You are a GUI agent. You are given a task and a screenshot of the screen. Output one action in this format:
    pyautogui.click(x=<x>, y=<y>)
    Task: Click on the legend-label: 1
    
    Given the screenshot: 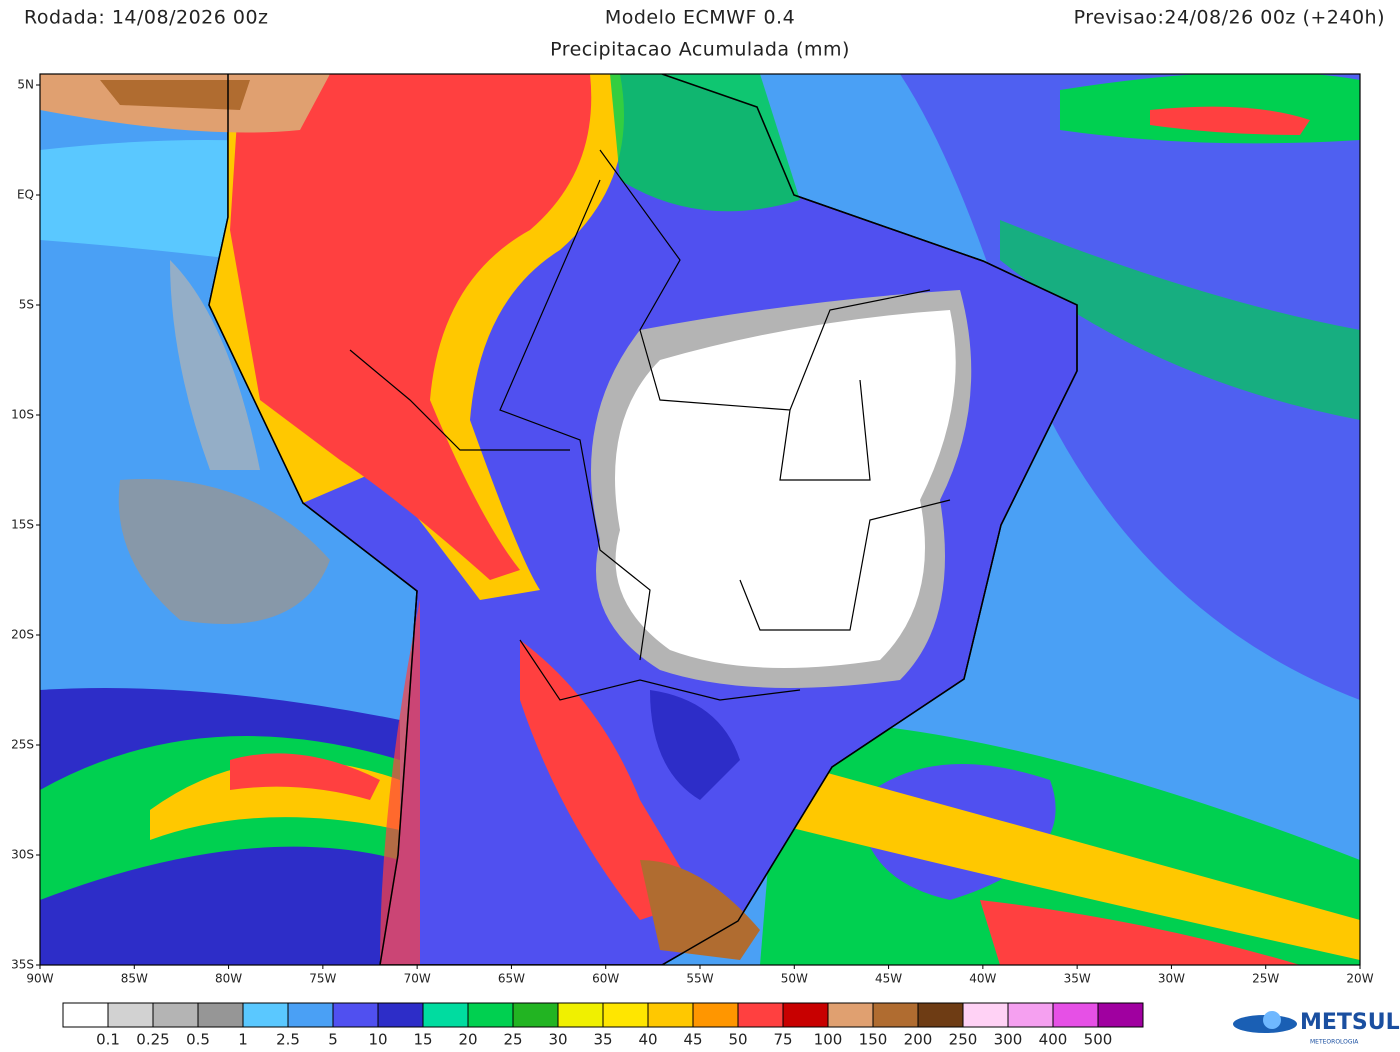 What is the action you would take?
    pyautogui.click(x=243, y=1040)
    